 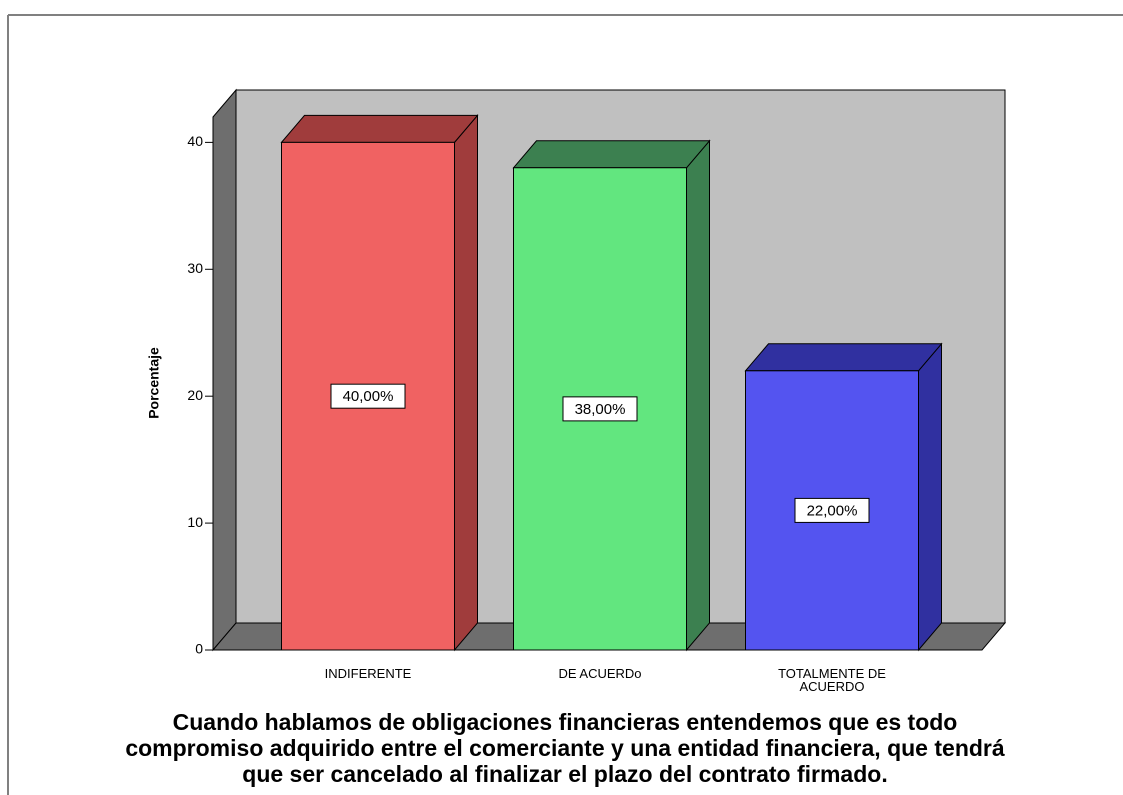 I want to click on x-tick-label-line: ACUERDO, so click(x=831, y=686).